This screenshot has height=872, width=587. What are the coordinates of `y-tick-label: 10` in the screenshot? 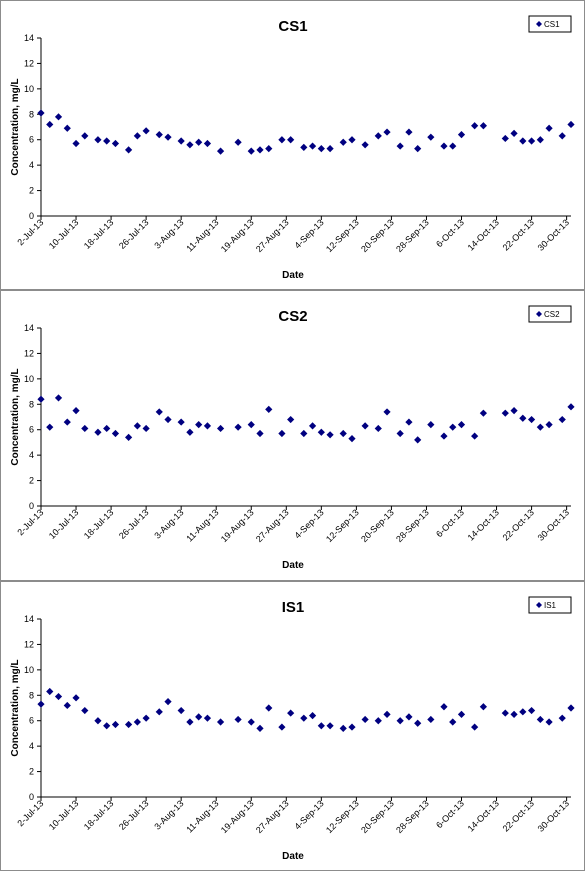 It's located at (29, 670).